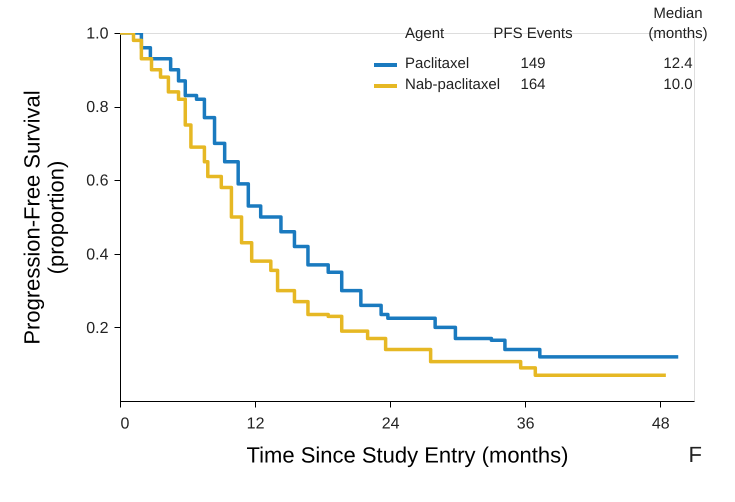 The height and width of the screenshot is (502, 735). What do you see at coordinates (525, 424) in the screenshot?
I see `x-tick-label: 36` at bounding box center [525, 424].